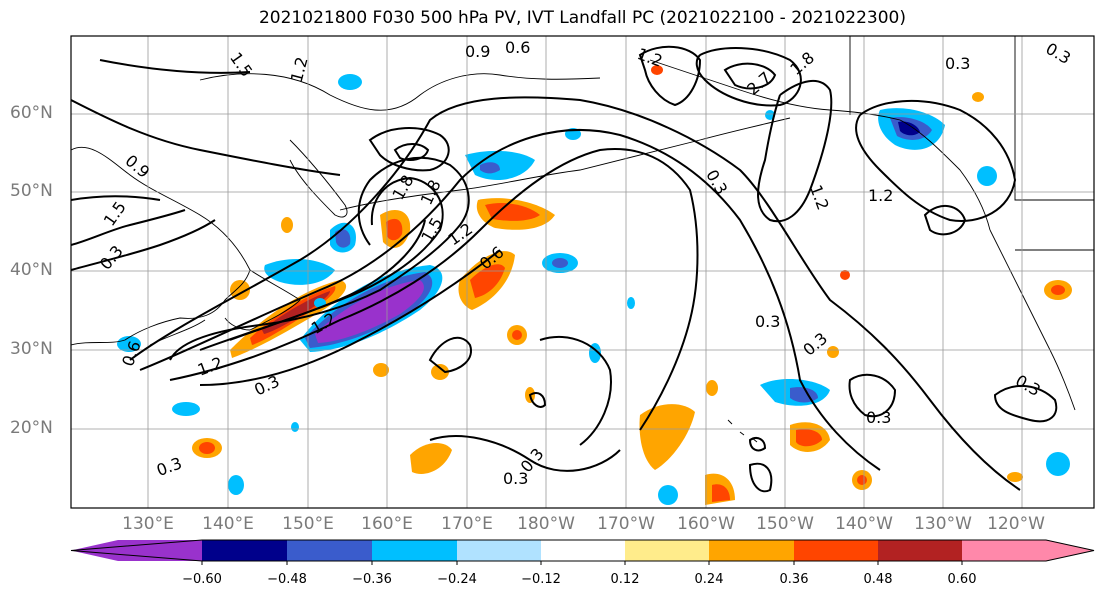 This screenshot has height=601, width=1105. Describe the element at coordinates (467, 524) in the screenshot. I see `lon-label: 170°E` at that location.